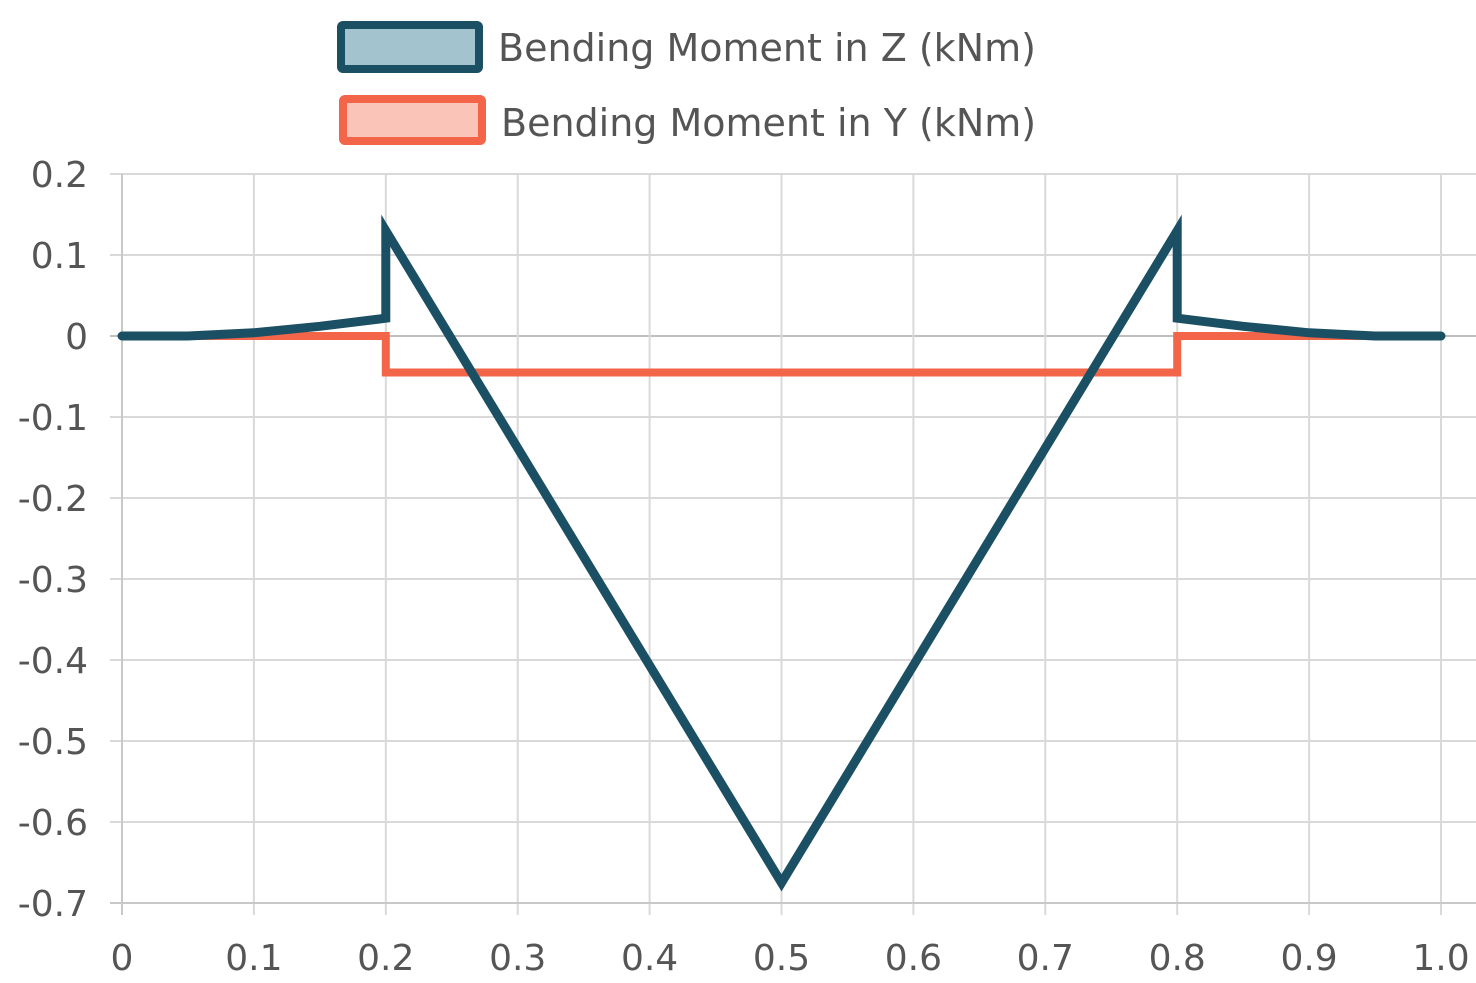 The width and height of the screenshot is (1476, 983). What do you see at coordinates (649, 958) in the screenshot?
I see `x-tick-label: 0.4` at bounding box center [649, 958].